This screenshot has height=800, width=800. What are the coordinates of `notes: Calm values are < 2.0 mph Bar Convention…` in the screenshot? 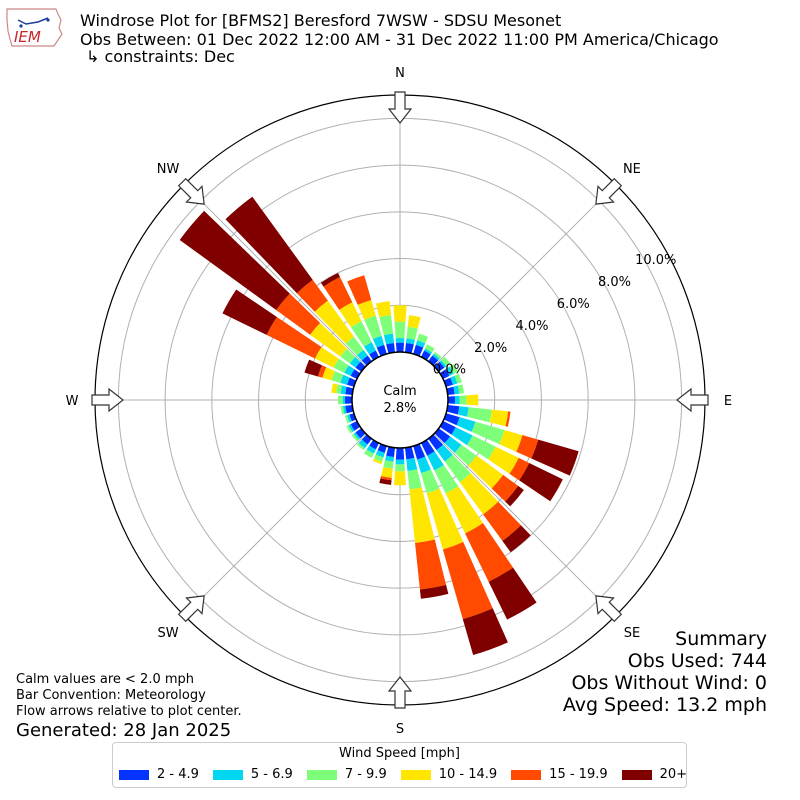 It's located at (129, 707).